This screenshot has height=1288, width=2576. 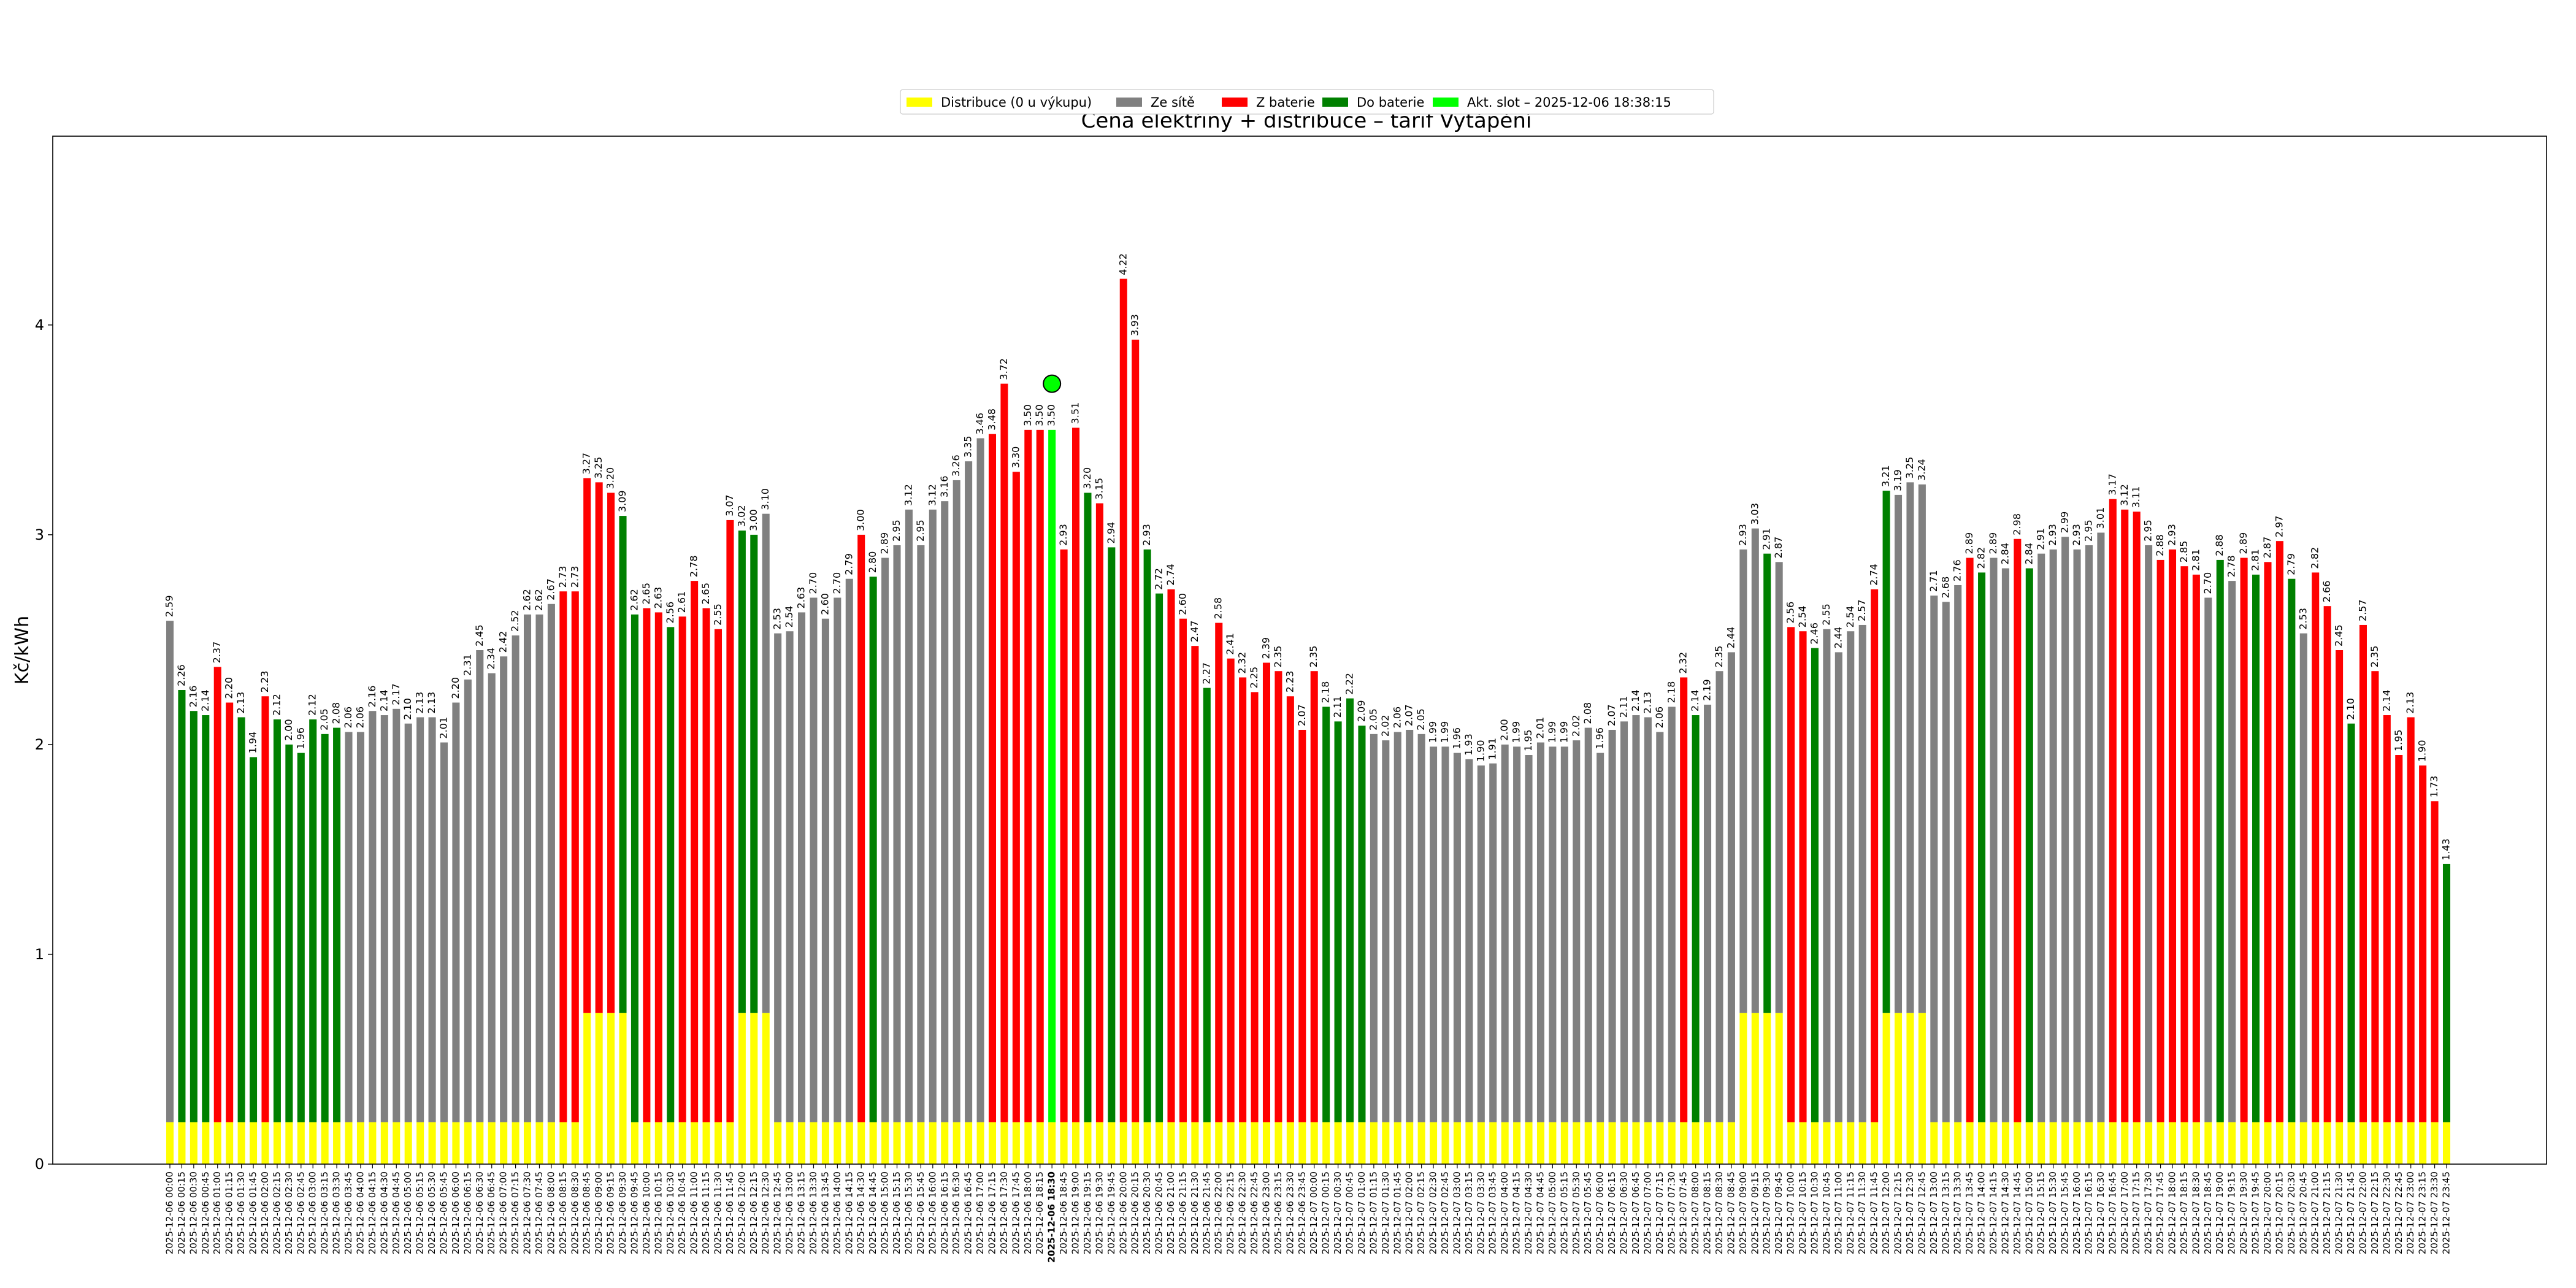 I want to click on x-tick-label: 2025-12-07 17:00, so click(x=2124, y=1212).